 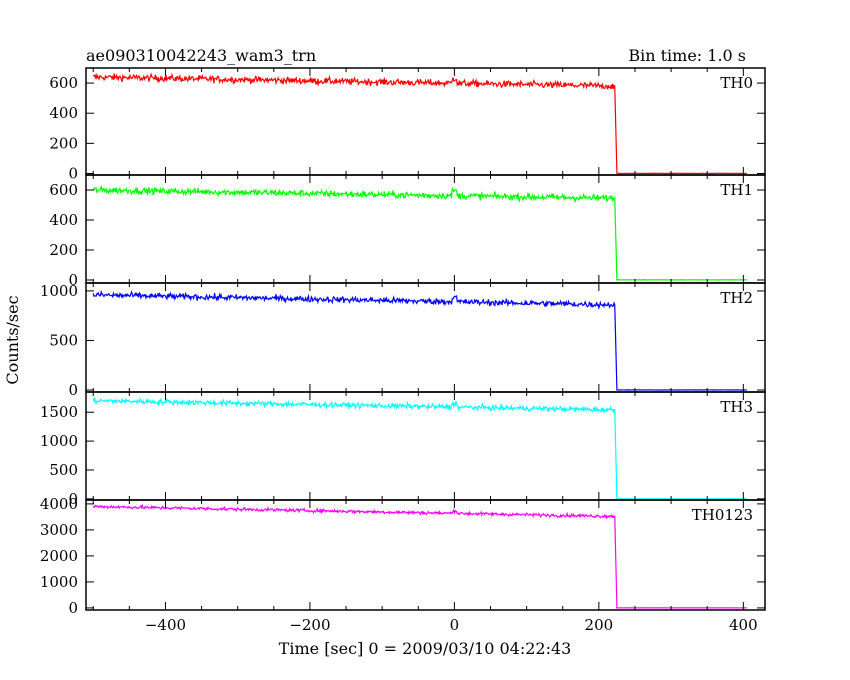 What do you see at coordinates (419, 448) in the screenshot?
I see `series-line-th3` at bounding box center [419, 448].